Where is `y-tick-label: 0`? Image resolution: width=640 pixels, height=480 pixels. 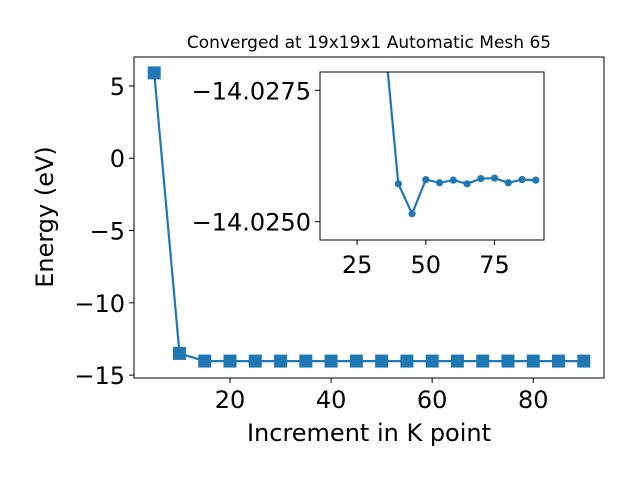
y-tick-label: 0 is located at coordinates (117, 159).